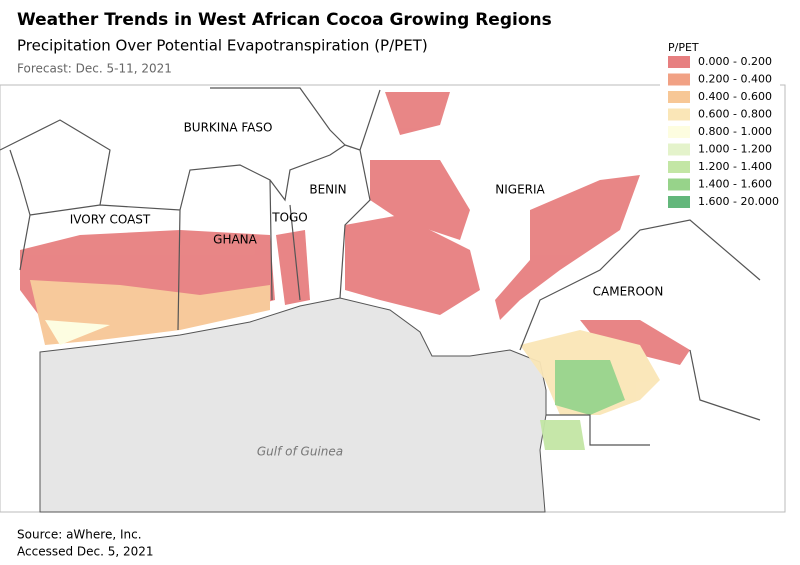 This screenshot has width=800, height=565. What do you see at coordinates (735, 166) in the screenshot?
I see `legend-label: 1.200 - 1.400` at bounding box center [735, 166].